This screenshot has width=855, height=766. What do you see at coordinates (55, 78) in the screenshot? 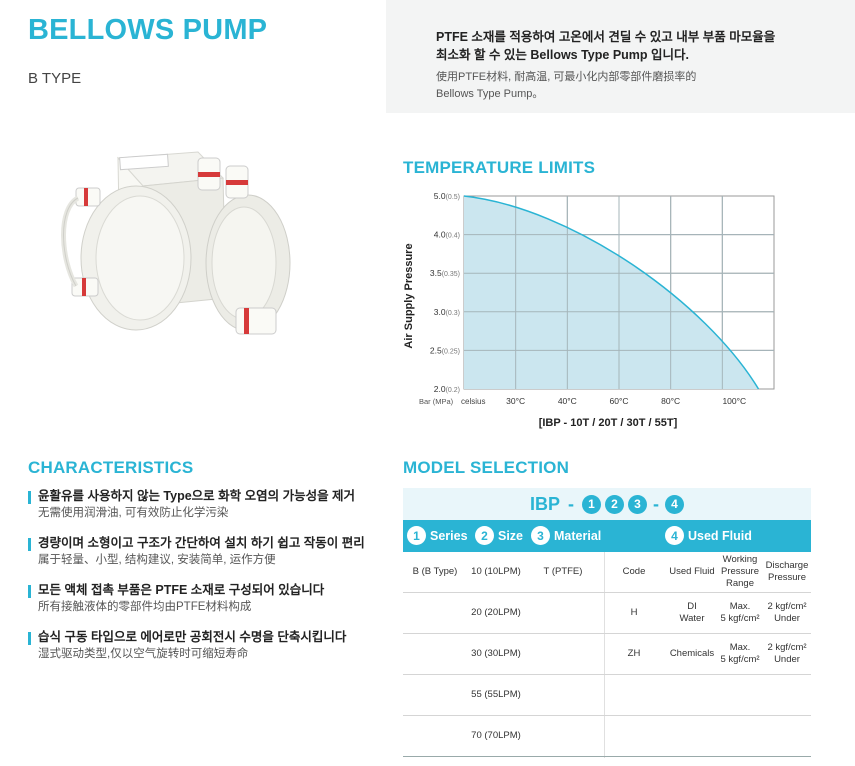
I see `page-subtitle: B TYPE` at bounding box center [55, 78].